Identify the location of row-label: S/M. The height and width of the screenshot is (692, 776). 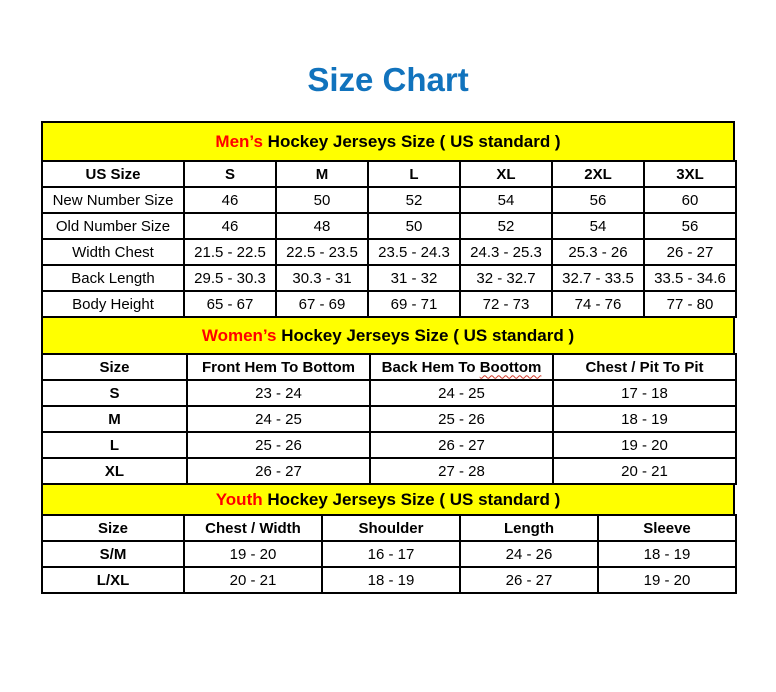
(113, 554).